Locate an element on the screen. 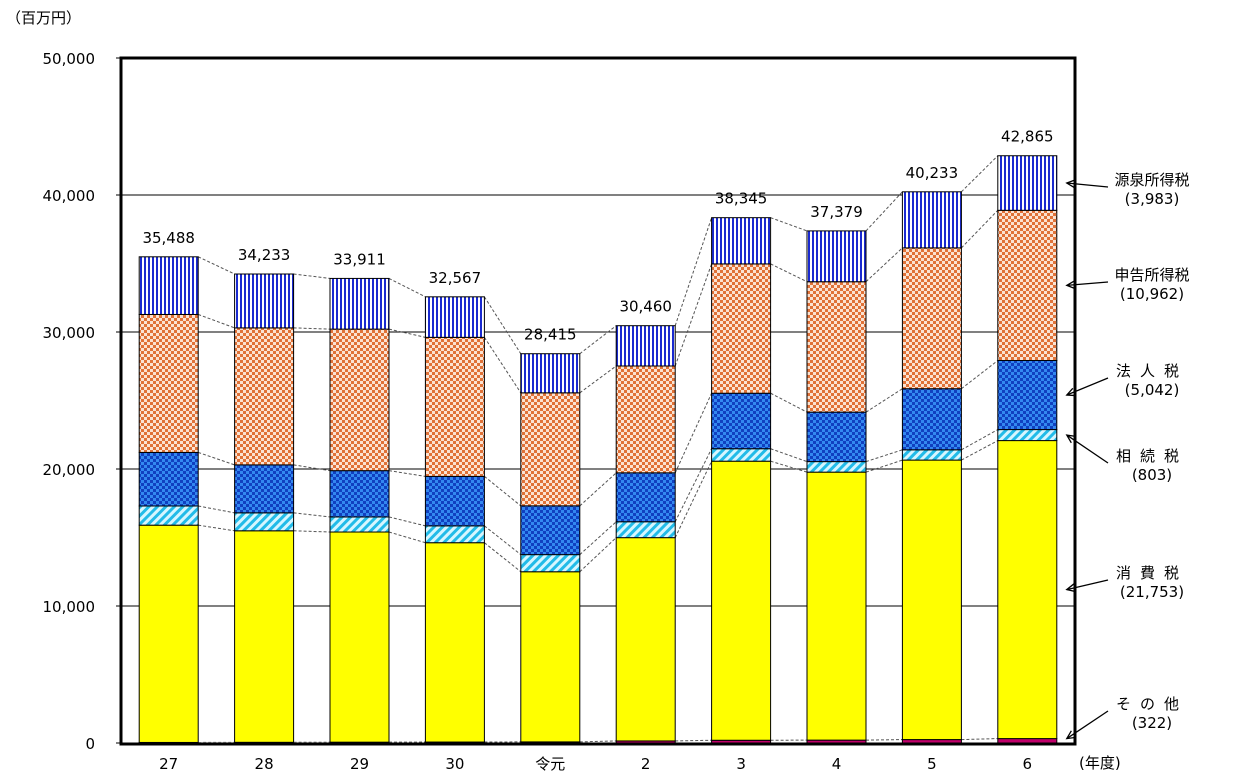 The image size is (1236, 781). legend-value-withholding: (3,983) is located at coordinates (1152, 199).